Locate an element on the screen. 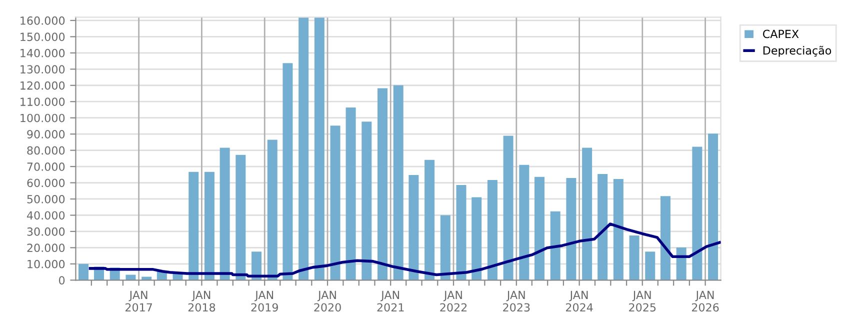 The width and height of the screenshot is (851, 313). x-tick-label: JAN 2022 is located at coordinates (453, 301).